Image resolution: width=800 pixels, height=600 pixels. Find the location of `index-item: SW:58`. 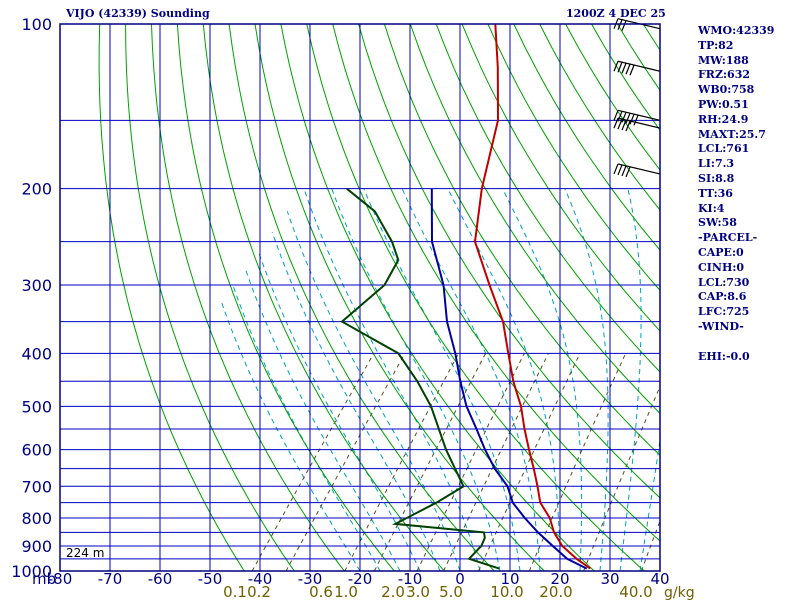

index-item: SW:58 is located at coordinates (717, 223).